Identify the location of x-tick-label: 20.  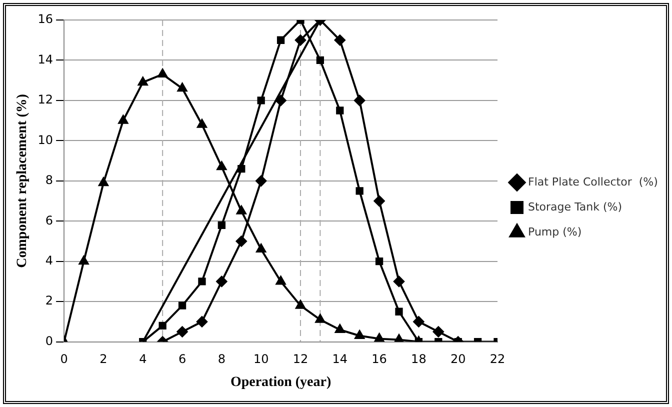
(458, 359).